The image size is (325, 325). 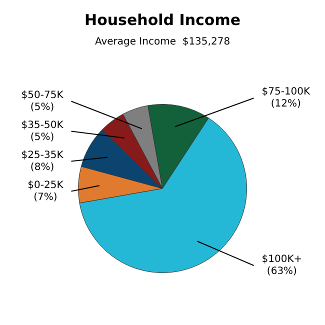 What do you see at coordinates (42, 167) in the screenshot?
I see `data-label: (8%)` at bounding box center [42, 167].